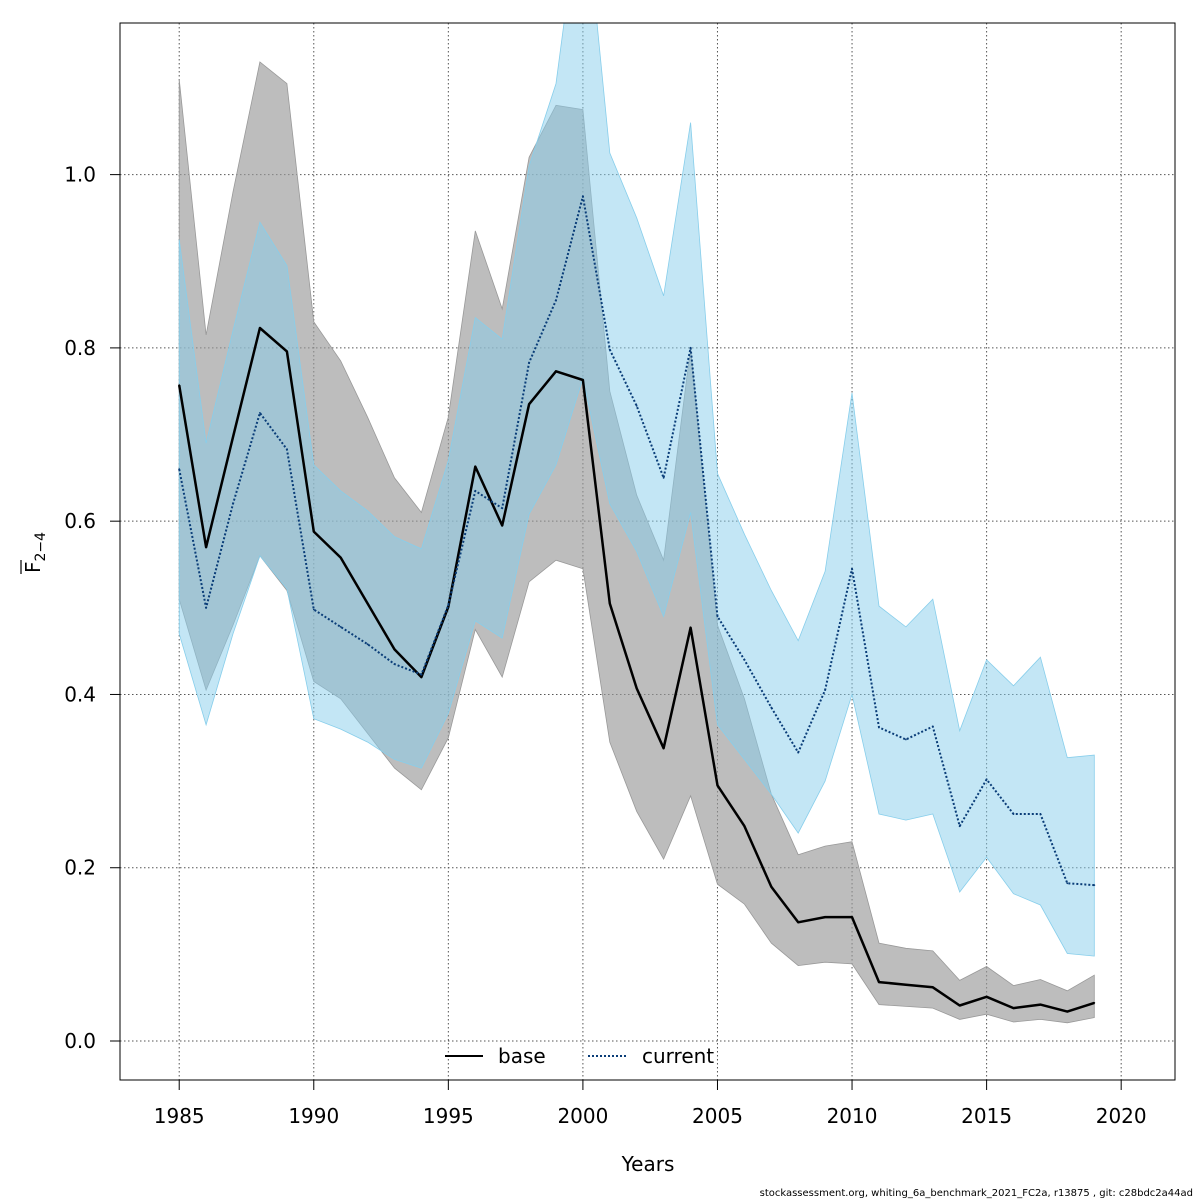  Describe the element at coordinates (80, 175) in the screenshot. I see `y-tick-label: 1.0` at that location.